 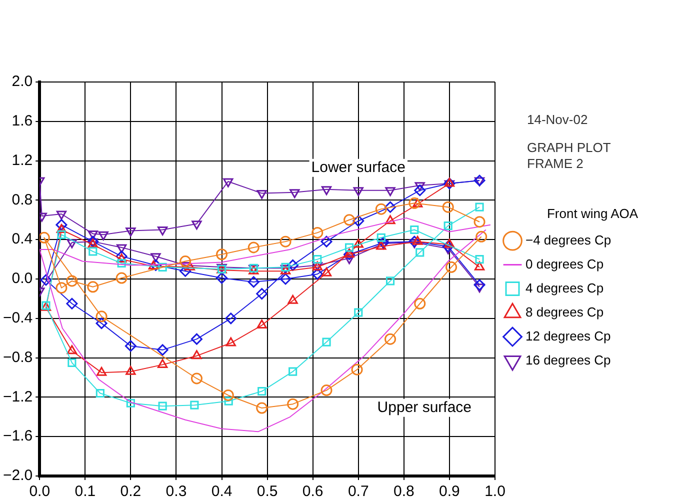 I want to click on x-tick-label: 0.5, so click(x=267, y=491).